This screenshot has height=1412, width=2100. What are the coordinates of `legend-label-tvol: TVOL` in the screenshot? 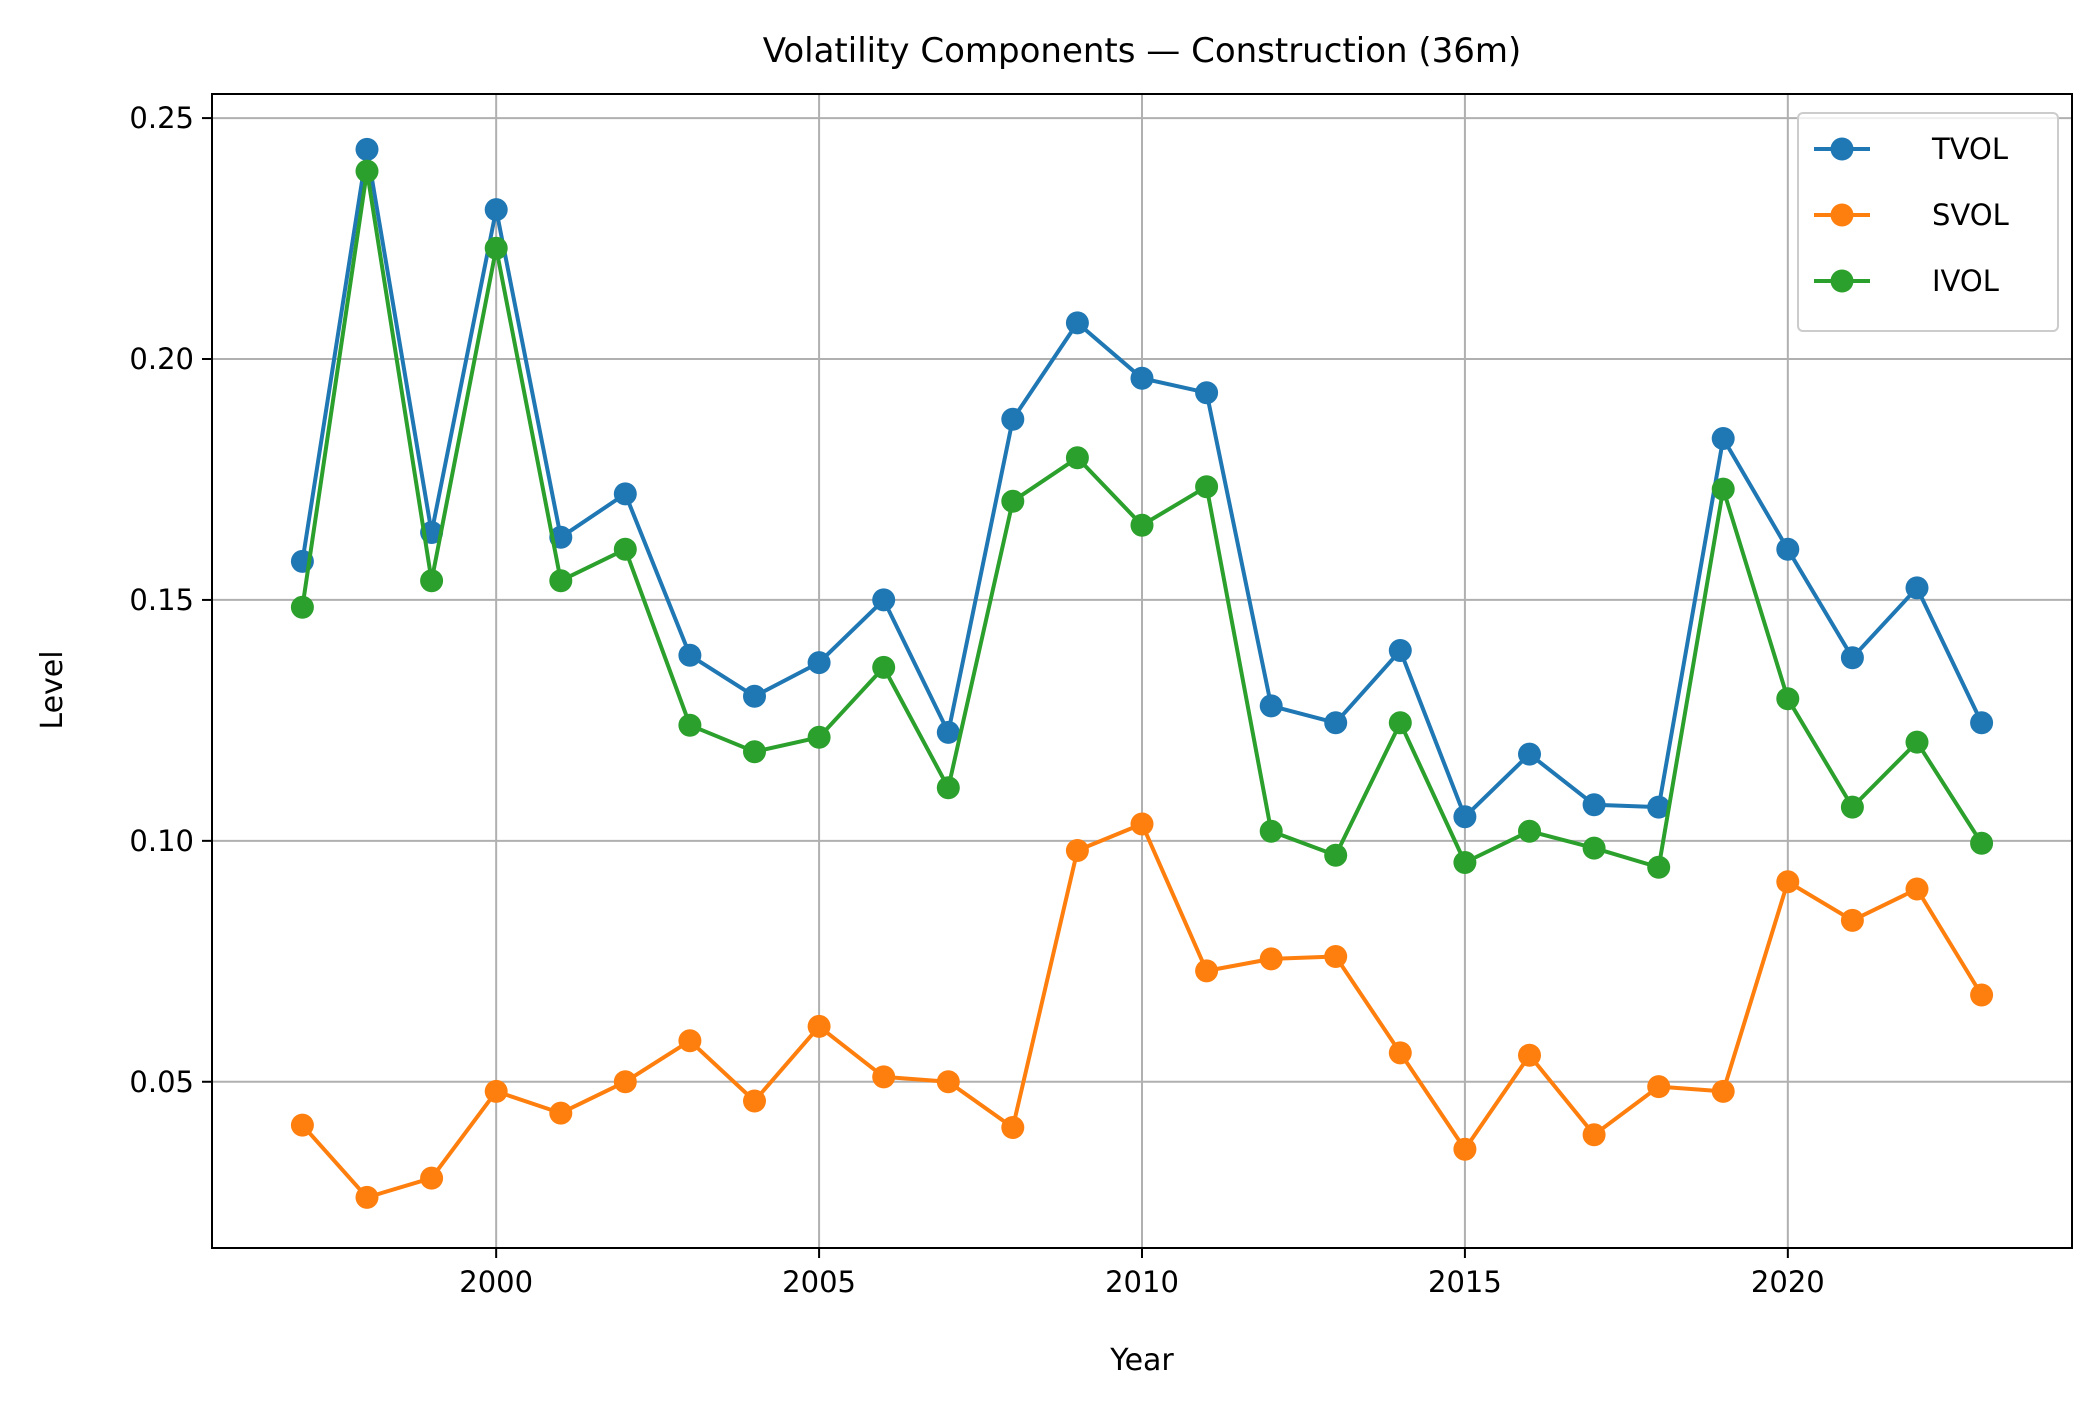 It's located at (1969, 149).